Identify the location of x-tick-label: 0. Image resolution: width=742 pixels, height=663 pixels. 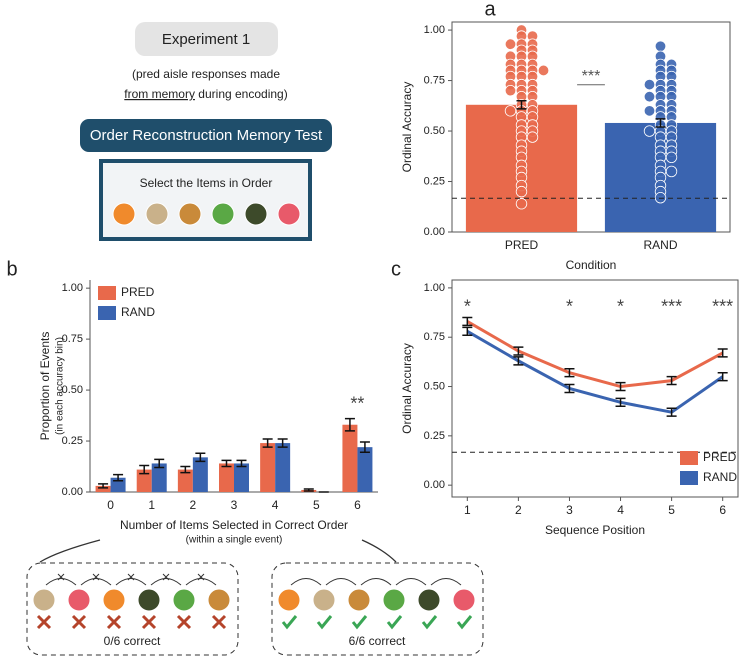
(110, 505).